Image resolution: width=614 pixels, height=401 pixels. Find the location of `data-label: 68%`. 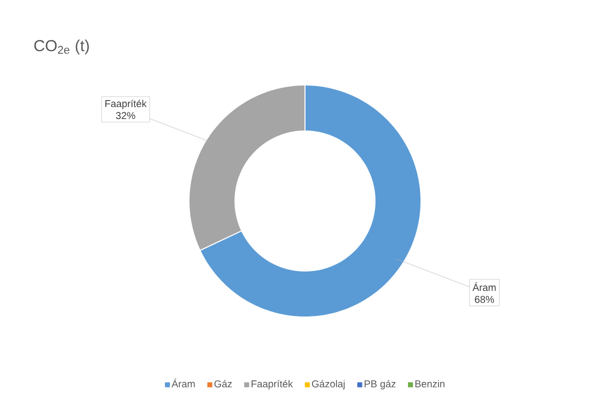

data-label: 68% is located at coordinates (484, 299).